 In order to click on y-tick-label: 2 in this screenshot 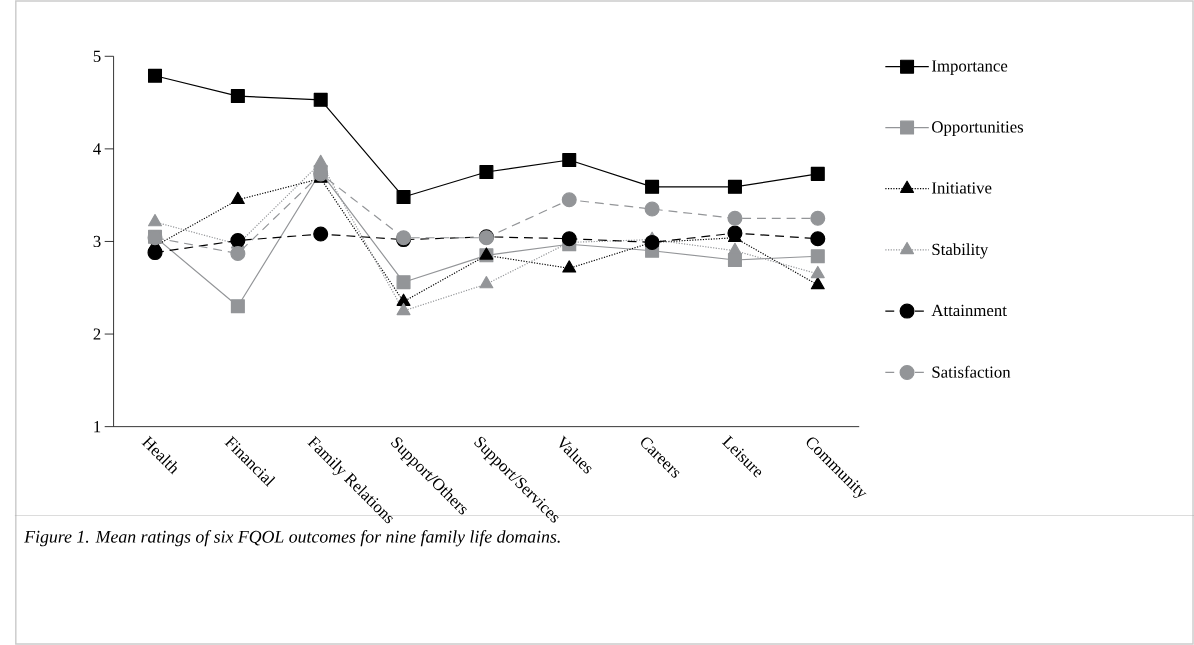, I will do `click(97, 334)`.